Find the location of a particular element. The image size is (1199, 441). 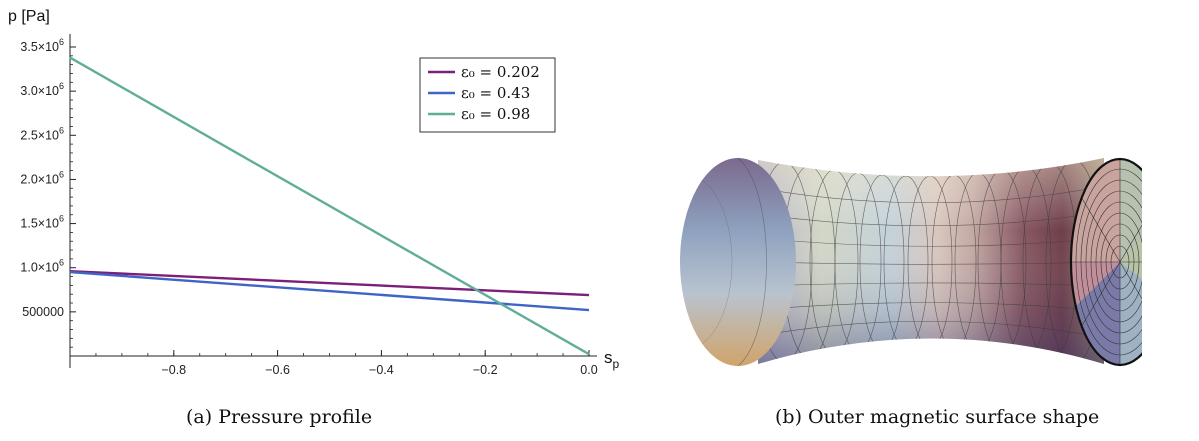

surface-body is located at coordinates (931, 261).